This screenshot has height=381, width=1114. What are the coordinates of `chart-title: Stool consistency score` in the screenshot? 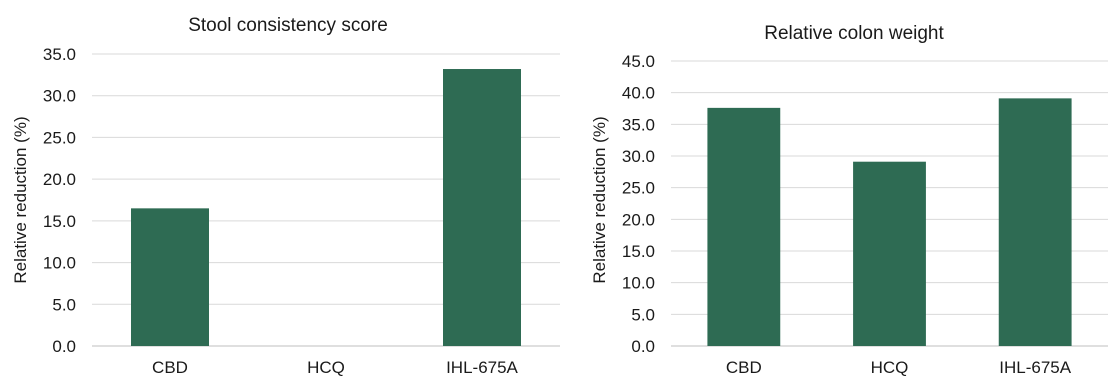 It's located at (288, 25).